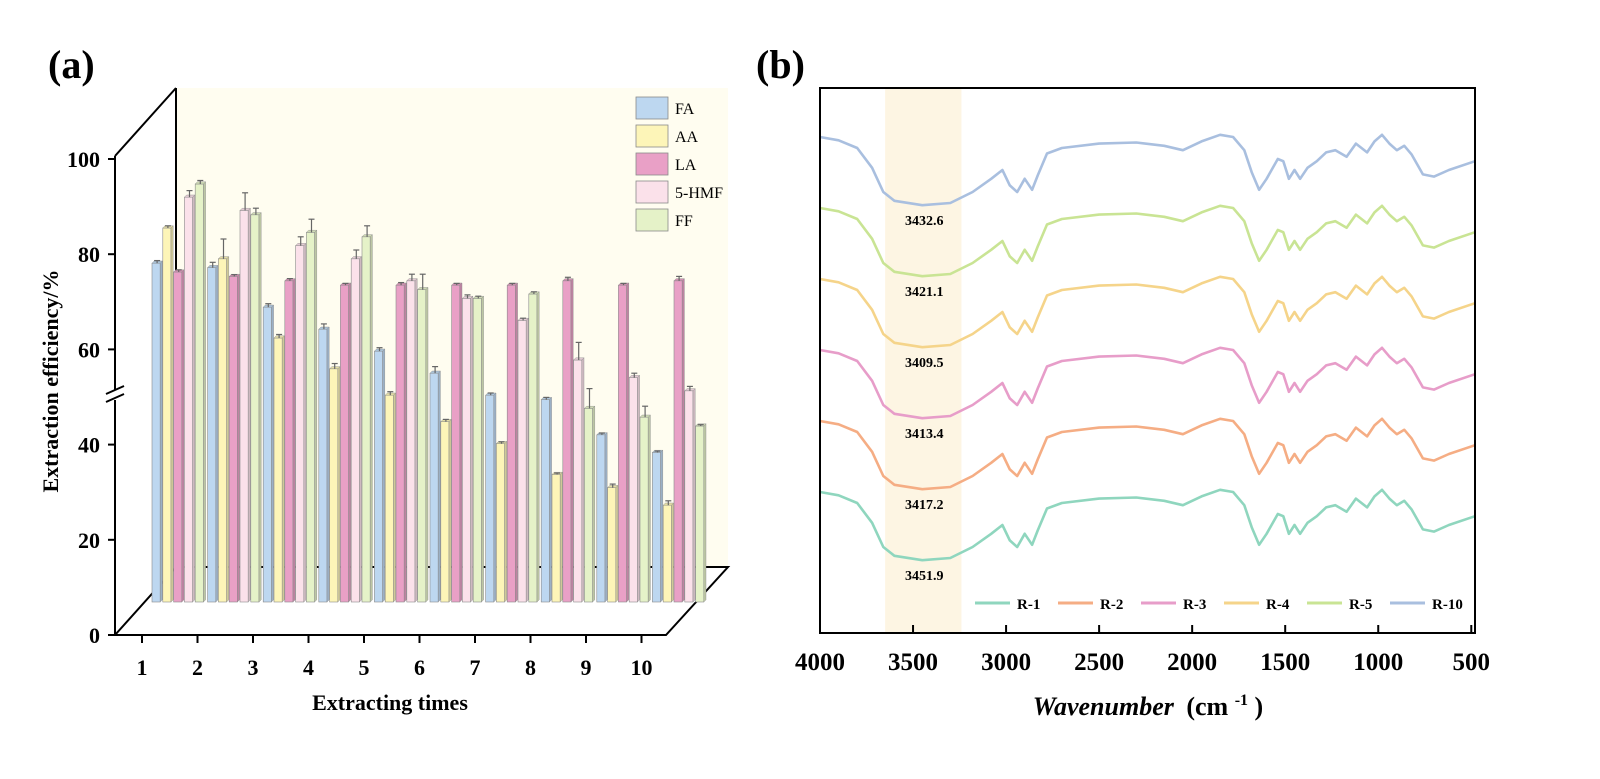  Describe the element at coordinates (1194, 605) in the screenshot. I see `legend-label-b: R-3` at that location.